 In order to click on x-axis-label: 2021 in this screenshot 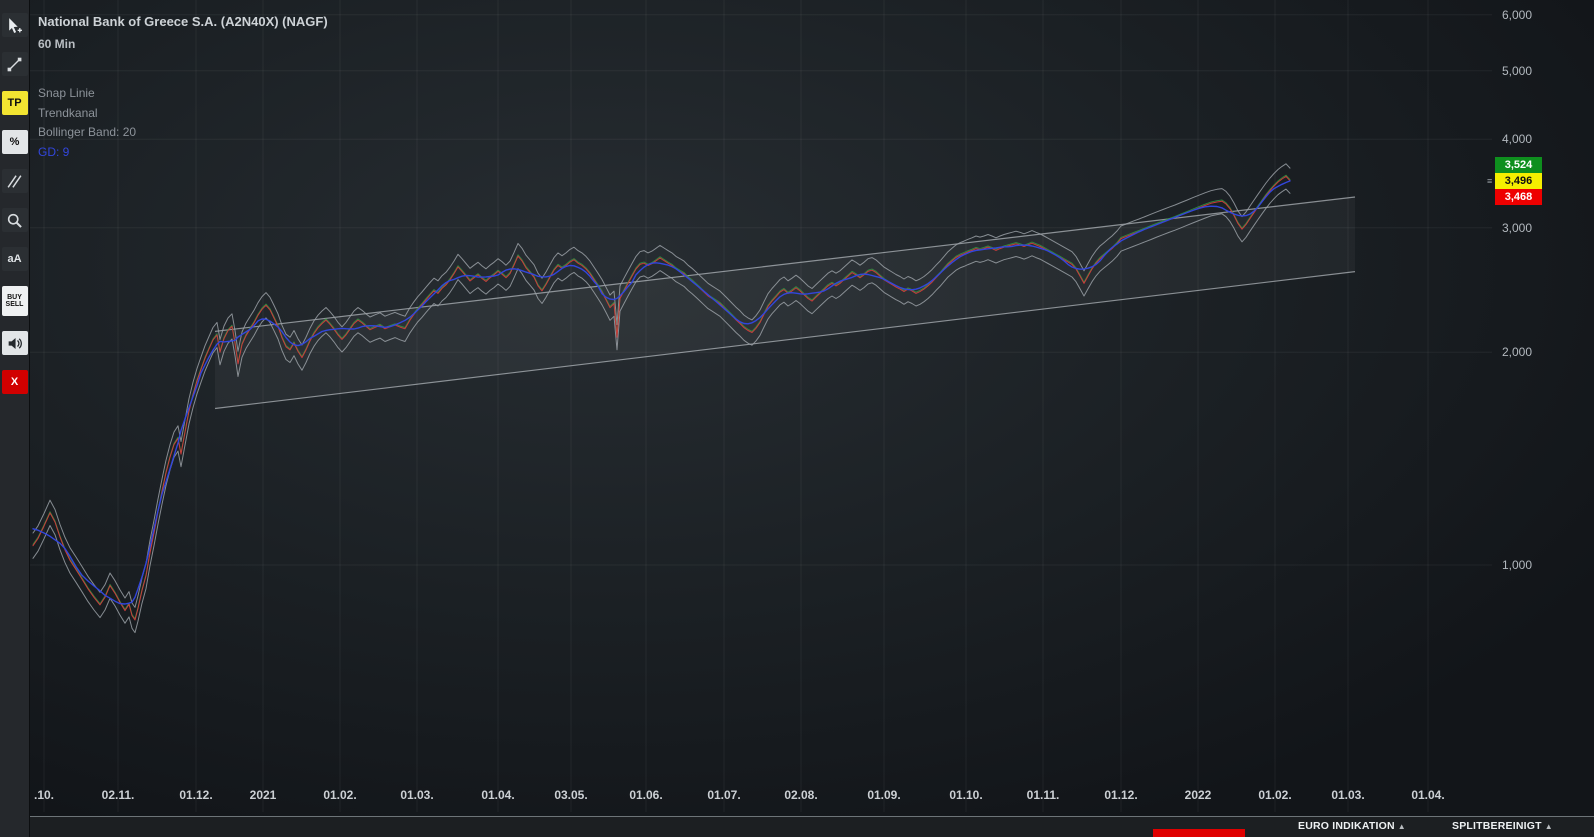, I will do `click(263, 795)`.